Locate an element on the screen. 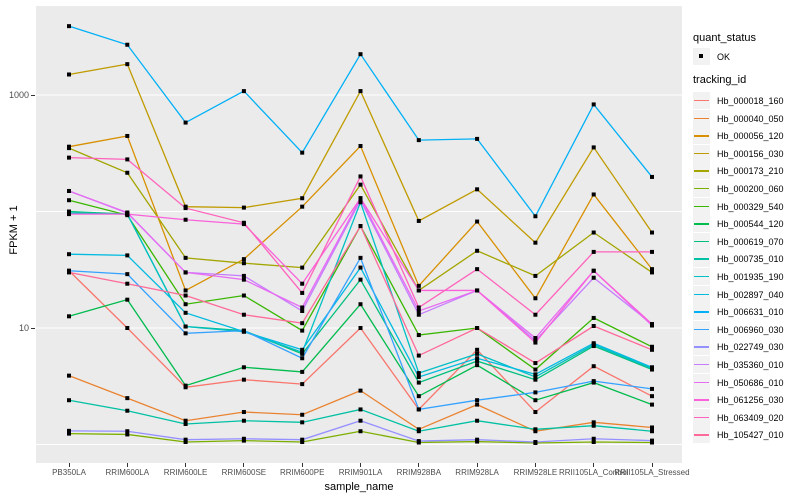 The height and width of the screenshot is (500, 800). legend-quant-status-title: quant_status is located at coordinates (724, 38).